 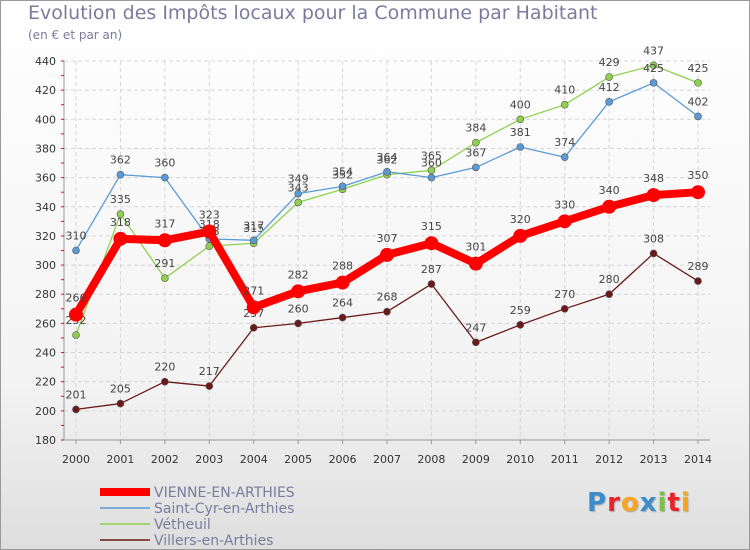 What do you see at coordinates (182, 525) in the screenshot?
I see `legend-label: Vétheuil` at bounding box center [182, 525].